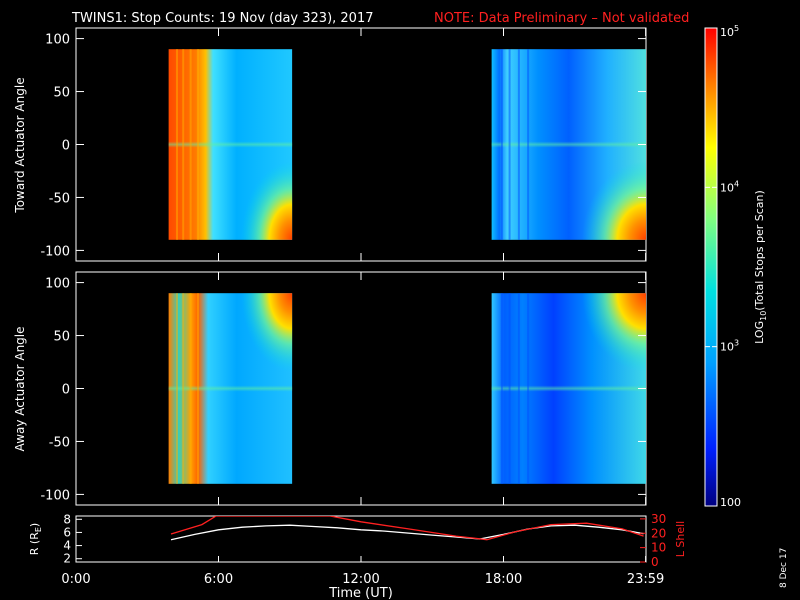 The height and width of the screenshot is (600, 800). I want to click on colorbar-label-base: LOG, so click(759, 332).